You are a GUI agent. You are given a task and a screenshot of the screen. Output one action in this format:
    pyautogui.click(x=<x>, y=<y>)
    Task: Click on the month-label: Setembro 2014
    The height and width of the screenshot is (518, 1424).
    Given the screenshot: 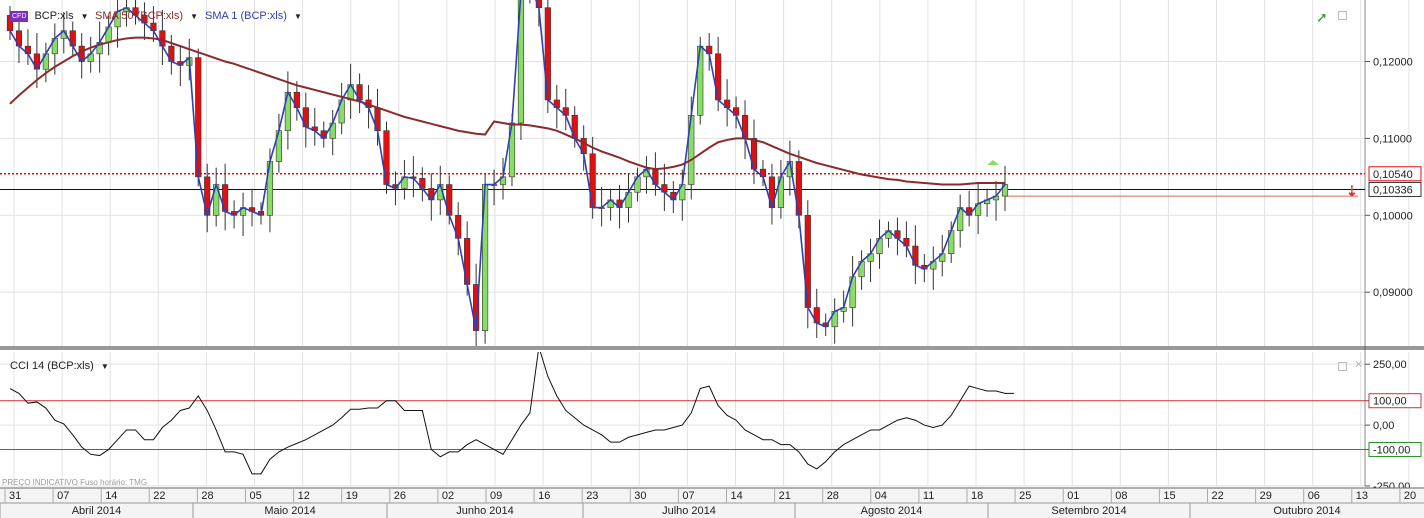 What is the action you would take?
    pyautogui.click(x=1088, y=511)
    